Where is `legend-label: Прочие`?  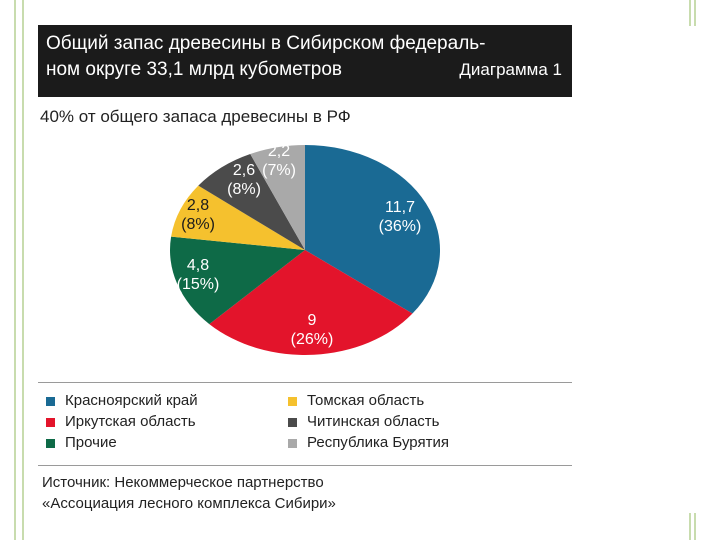 legend-label: Прочие is located at coordinates (91, 442).